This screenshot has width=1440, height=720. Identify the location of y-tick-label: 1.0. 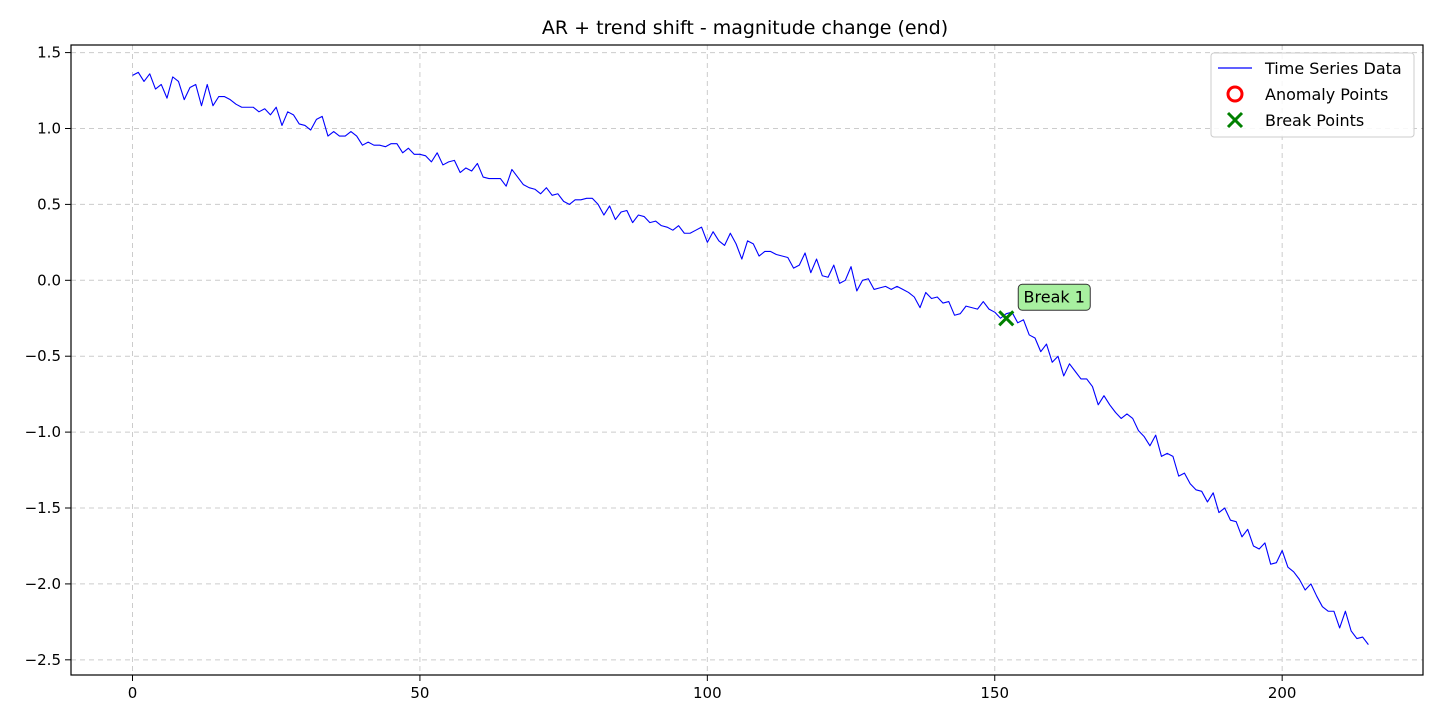
(49, 128).